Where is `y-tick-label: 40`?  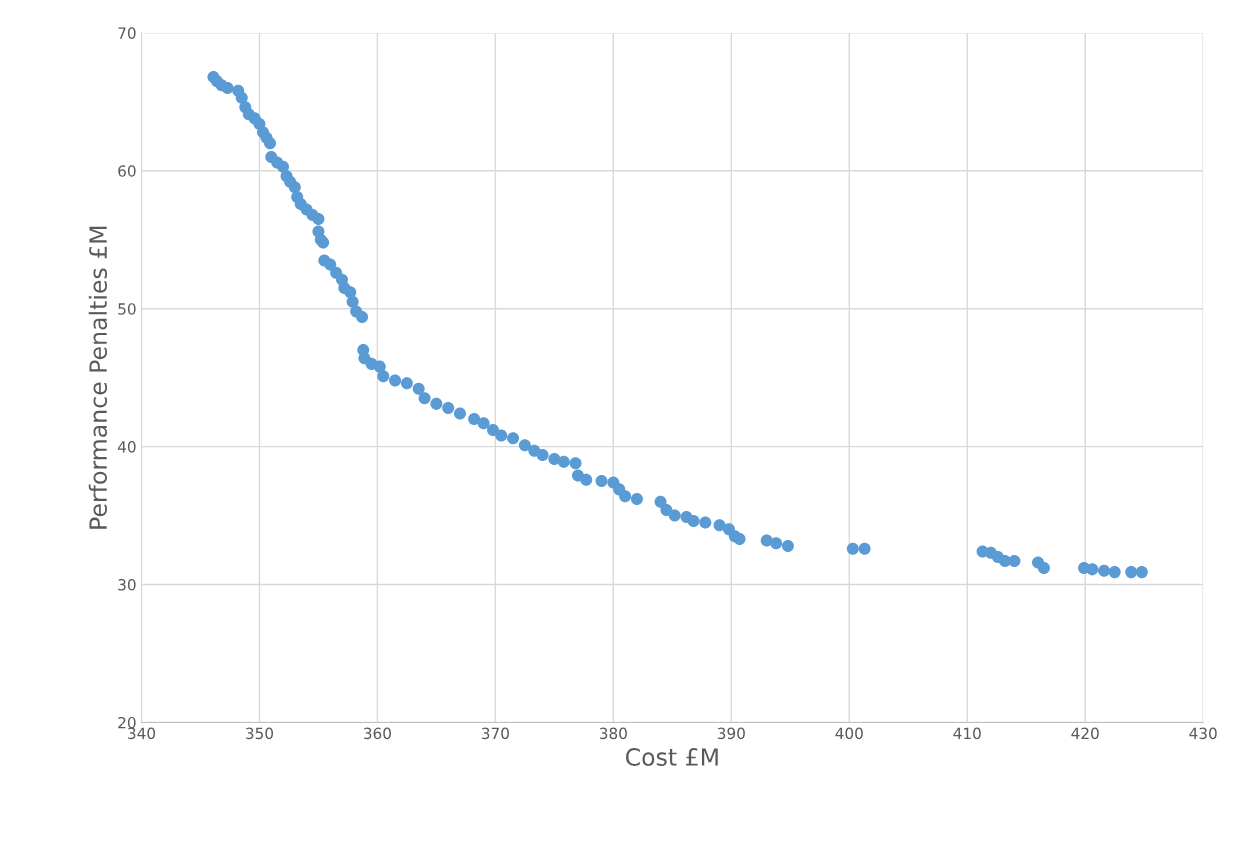
y-tick-label: 40 is located at coordinates (126, 447).